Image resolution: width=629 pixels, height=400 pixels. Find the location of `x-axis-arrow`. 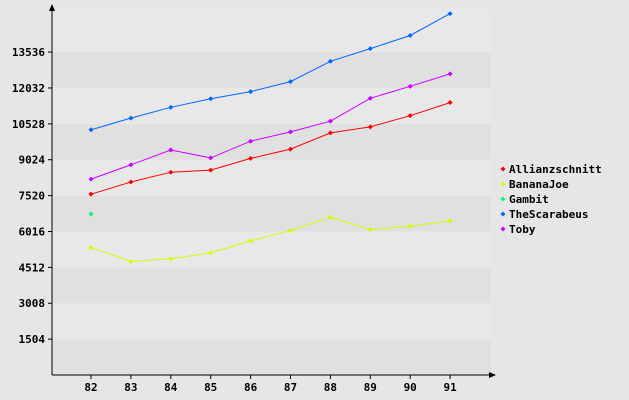

x-axis-arrow is located at coordinates (492, 375).